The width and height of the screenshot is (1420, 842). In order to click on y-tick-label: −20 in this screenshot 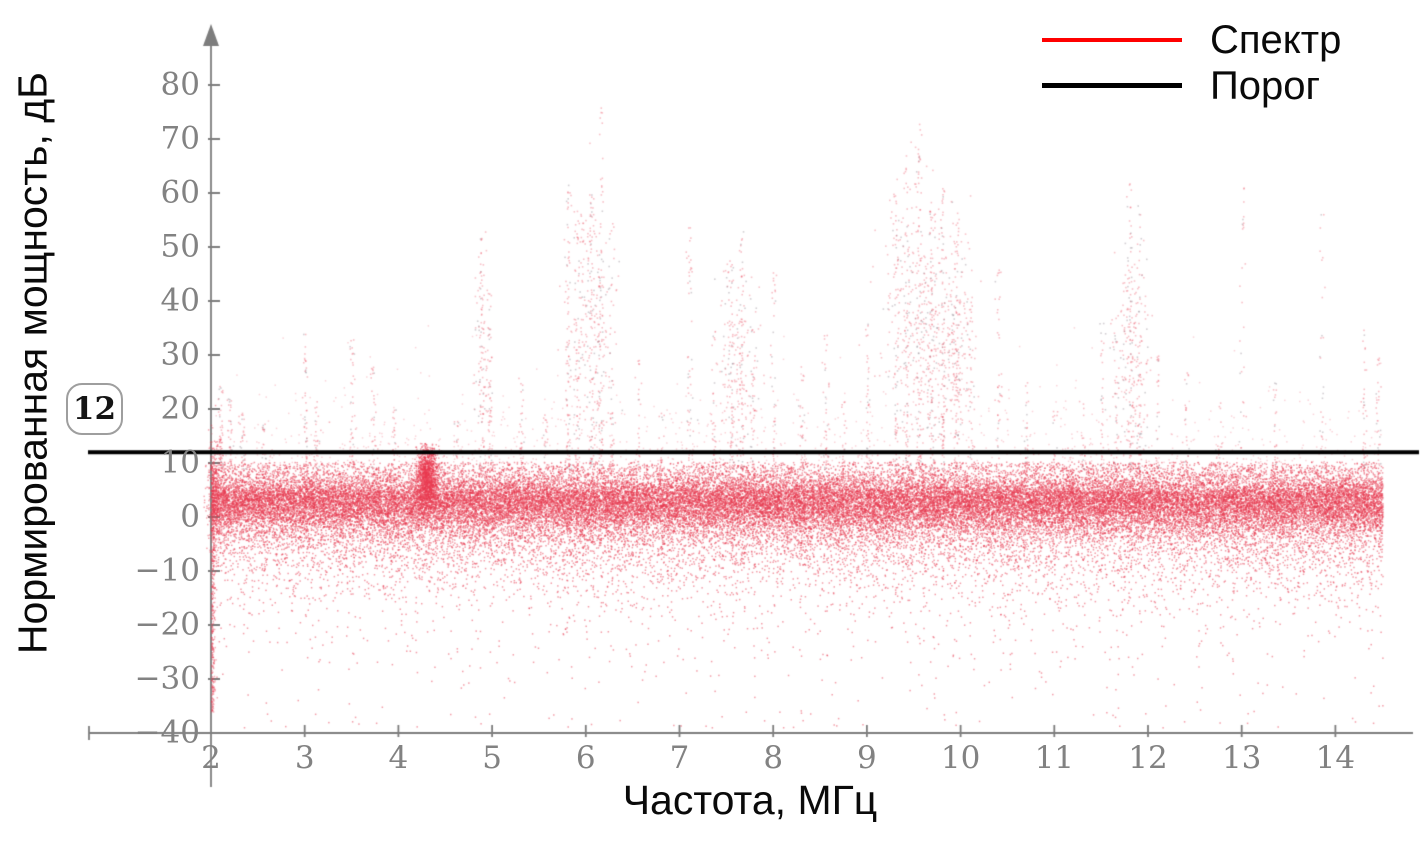, I will do `click(167, 624)`.